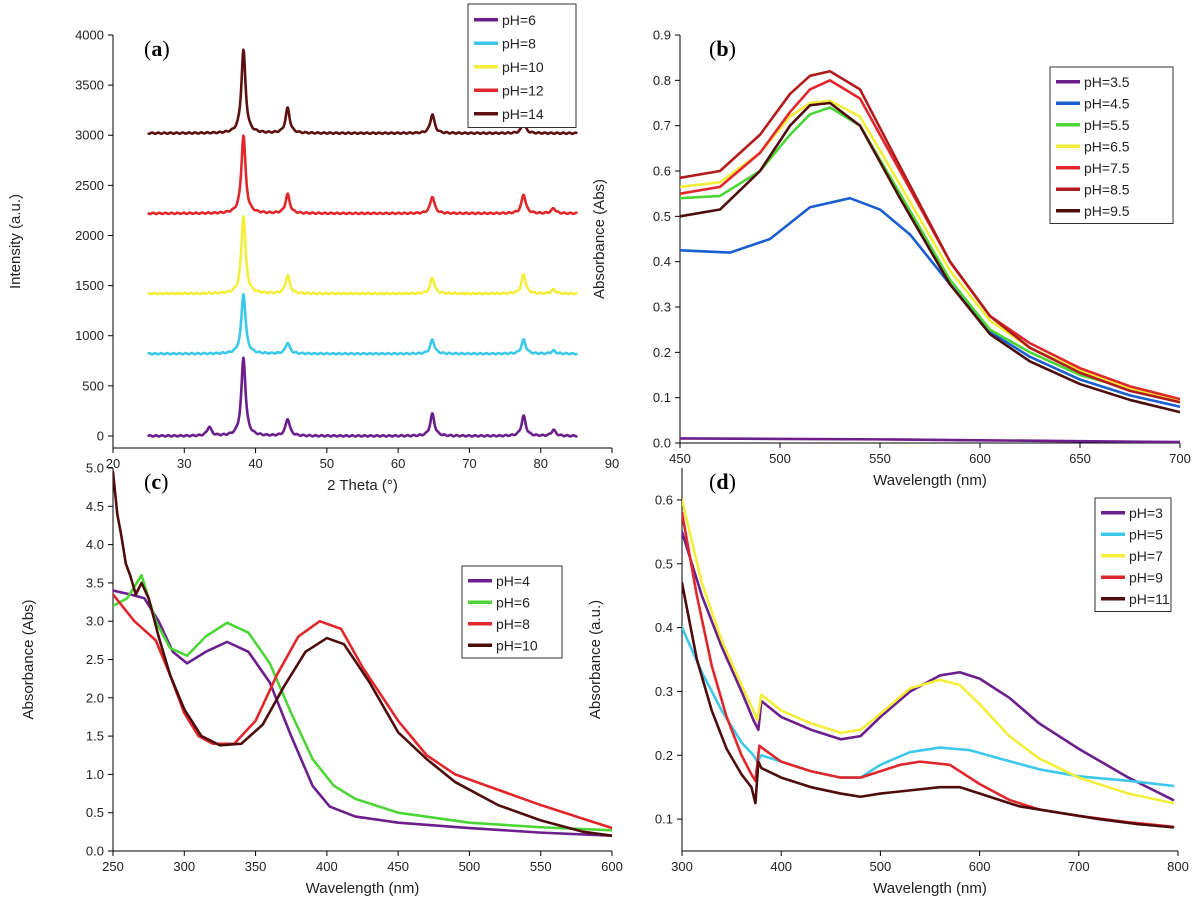 The height and width of the screenshot is (920, 1199). What do you see at coordinates (523, 114) in the screenshot?
I see `legend-label: pH=14` at bounding box center [523, 114].